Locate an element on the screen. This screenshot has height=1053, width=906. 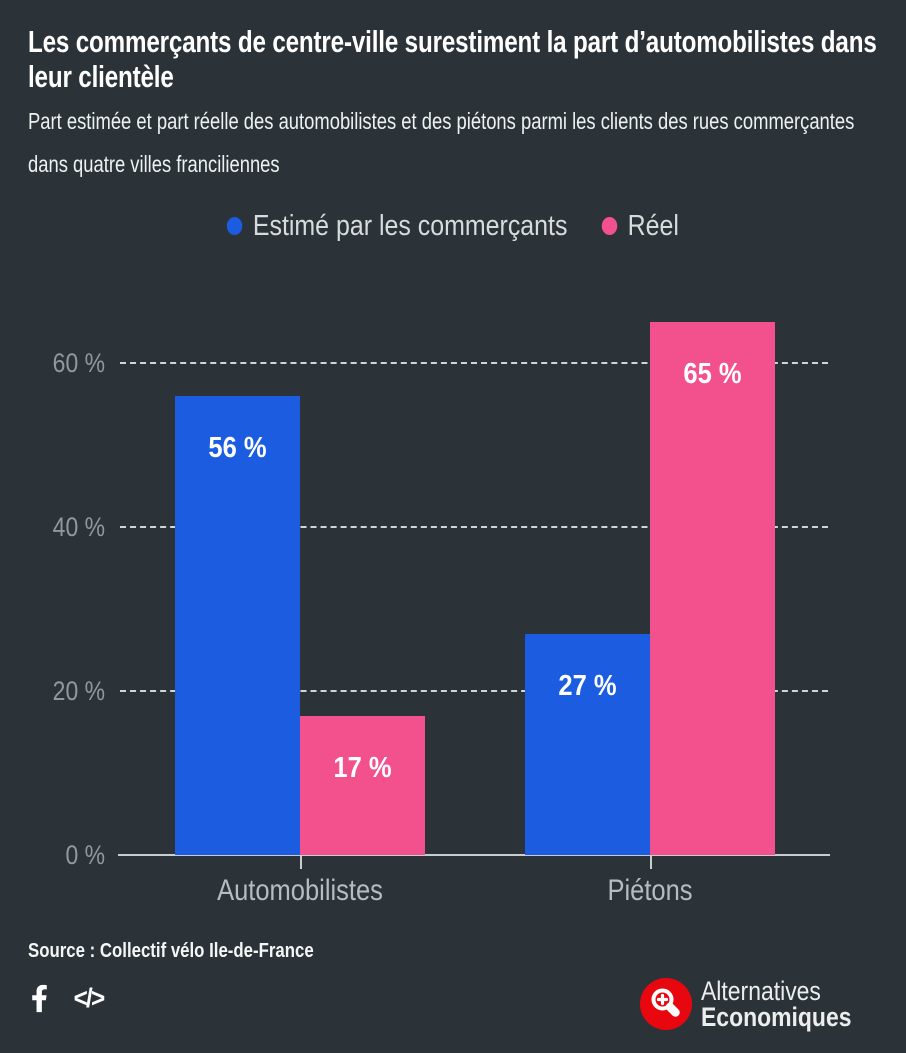
y-axis-label: 0 % is located at coordinates (85, 855).